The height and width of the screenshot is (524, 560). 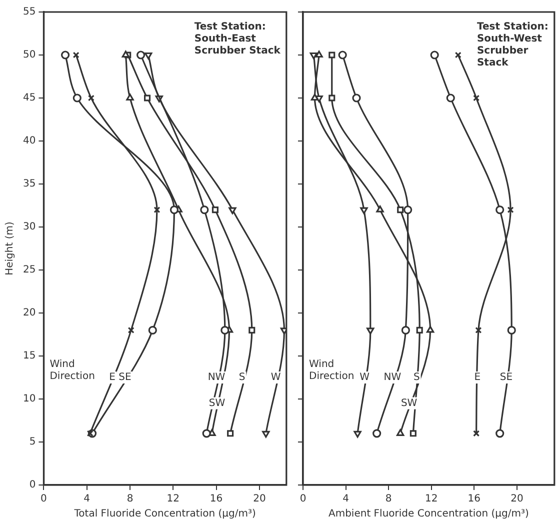 What do you see at coordinates (29, 313) in the screenshot?
I see `y-tick-label: 20` at bounding box center [29, 313].